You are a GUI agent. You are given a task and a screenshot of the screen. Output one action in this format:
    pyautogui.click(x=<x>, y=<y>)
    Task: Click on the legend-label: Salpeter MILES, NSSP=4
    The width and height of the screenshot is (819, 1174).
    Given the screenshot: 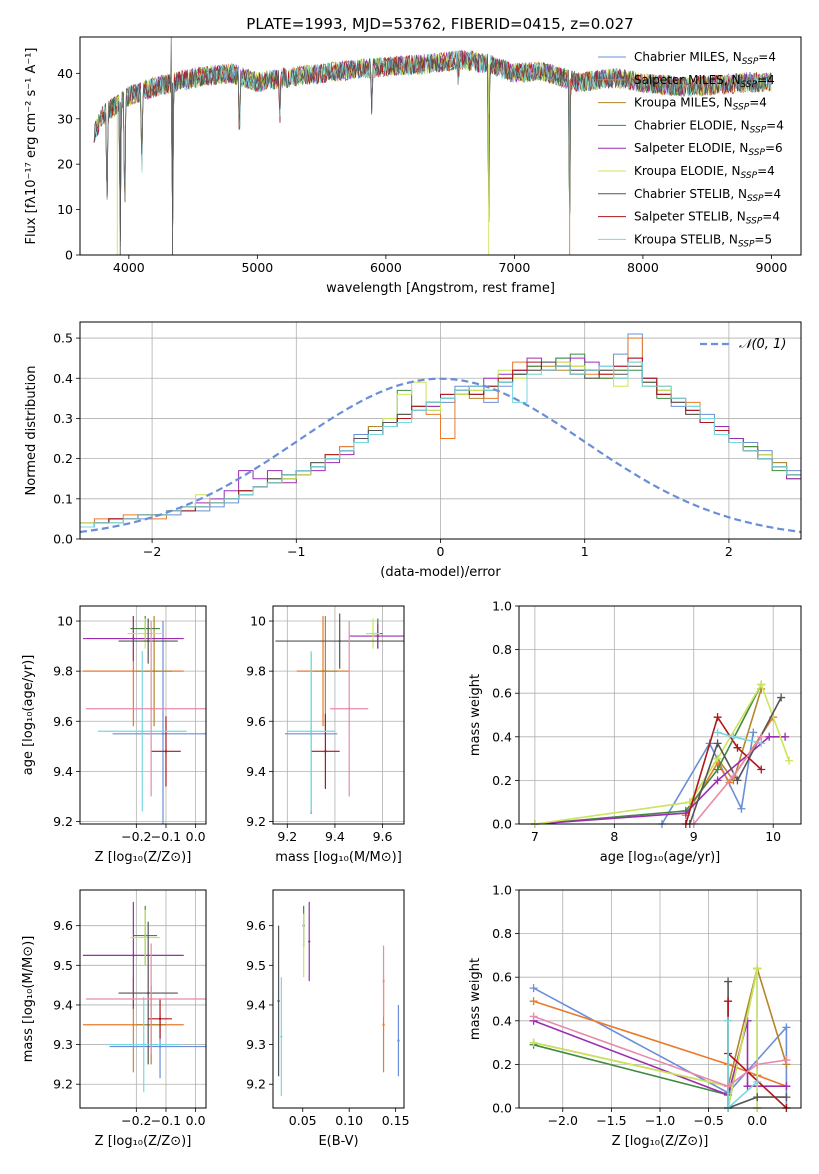 What is the action you would take?
    pyautogui.click(x=704, y=81)
    